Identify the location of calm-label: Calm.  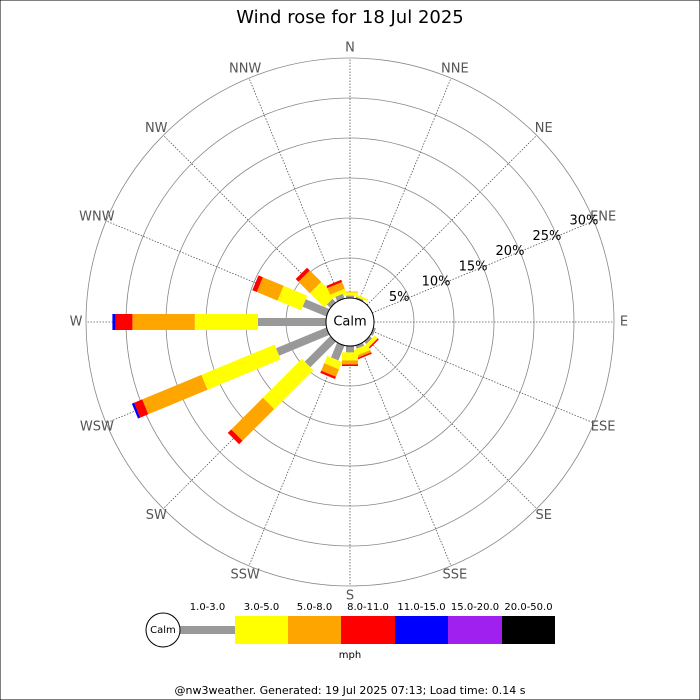
(349, 322).